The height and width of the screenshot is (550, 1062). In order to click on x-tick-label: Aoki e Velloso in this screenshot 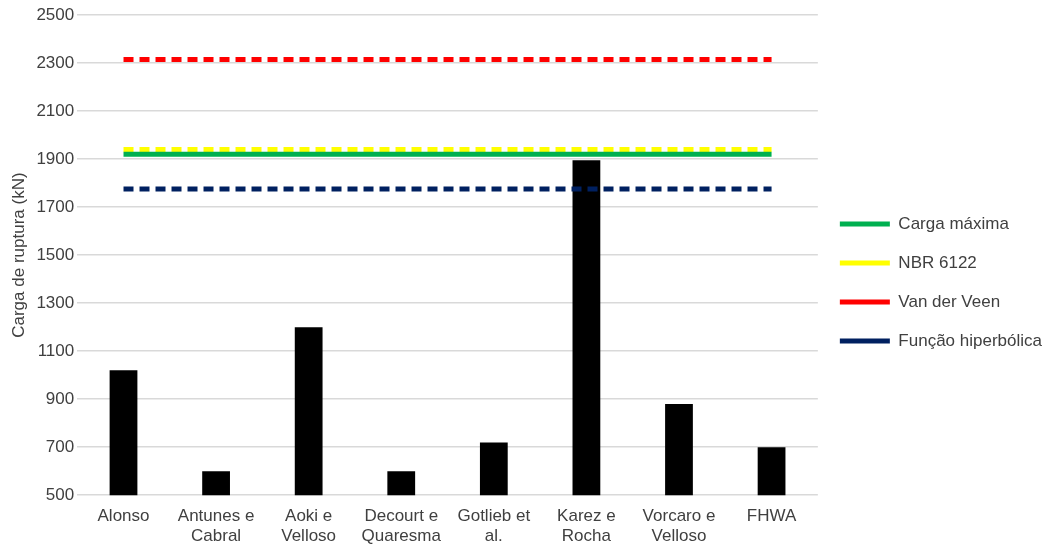, I will do `click(309, 526)`.